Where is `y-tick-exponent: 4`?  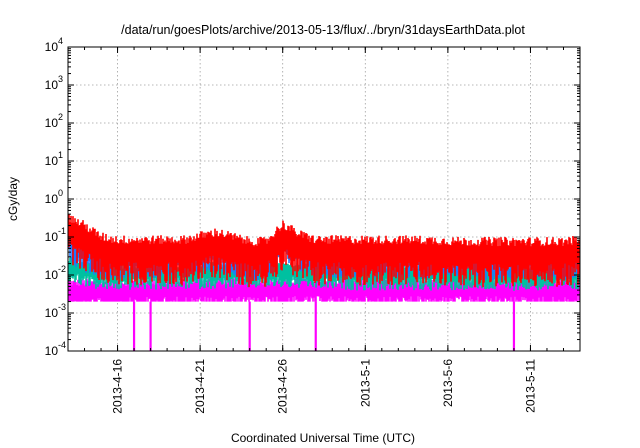 y-tick-exponent: 4 is located at coordinates (60, 41).